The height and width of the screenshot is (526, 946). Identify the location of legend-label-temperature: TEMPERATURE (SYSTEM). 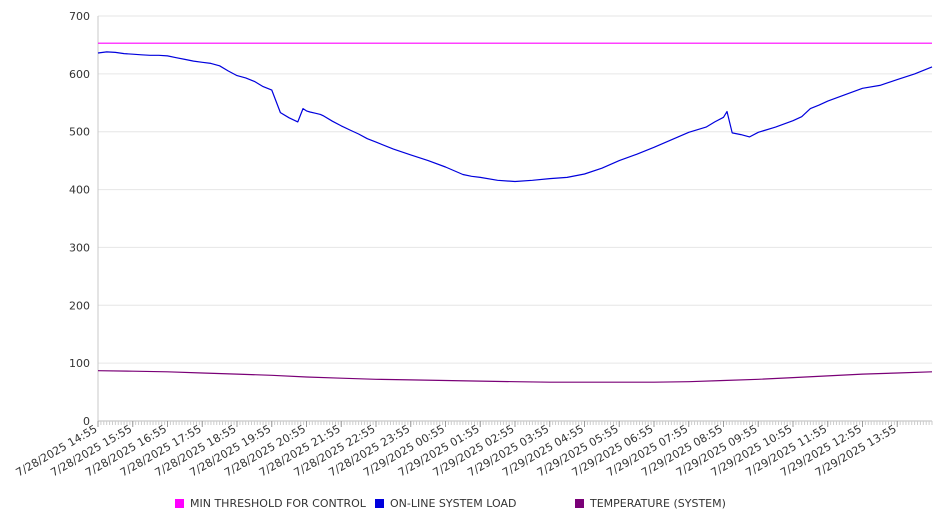
(658, 503).